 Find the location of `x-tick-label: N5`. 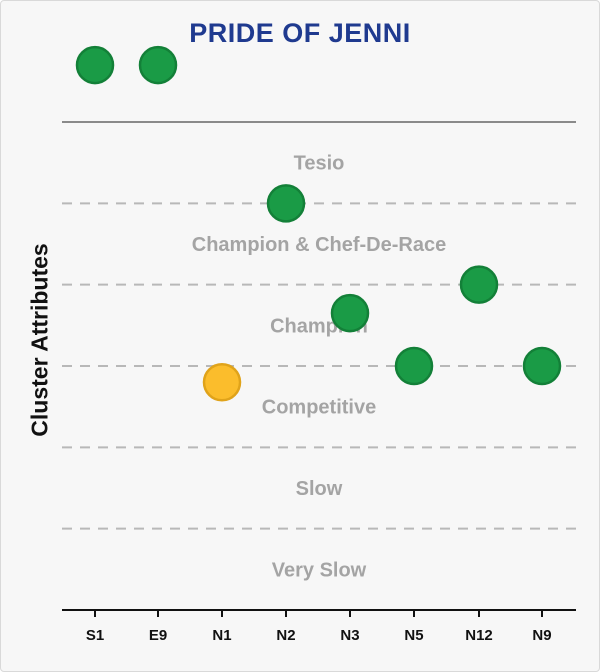

x-tick-label: N5 is located at coordinates (413, 635).